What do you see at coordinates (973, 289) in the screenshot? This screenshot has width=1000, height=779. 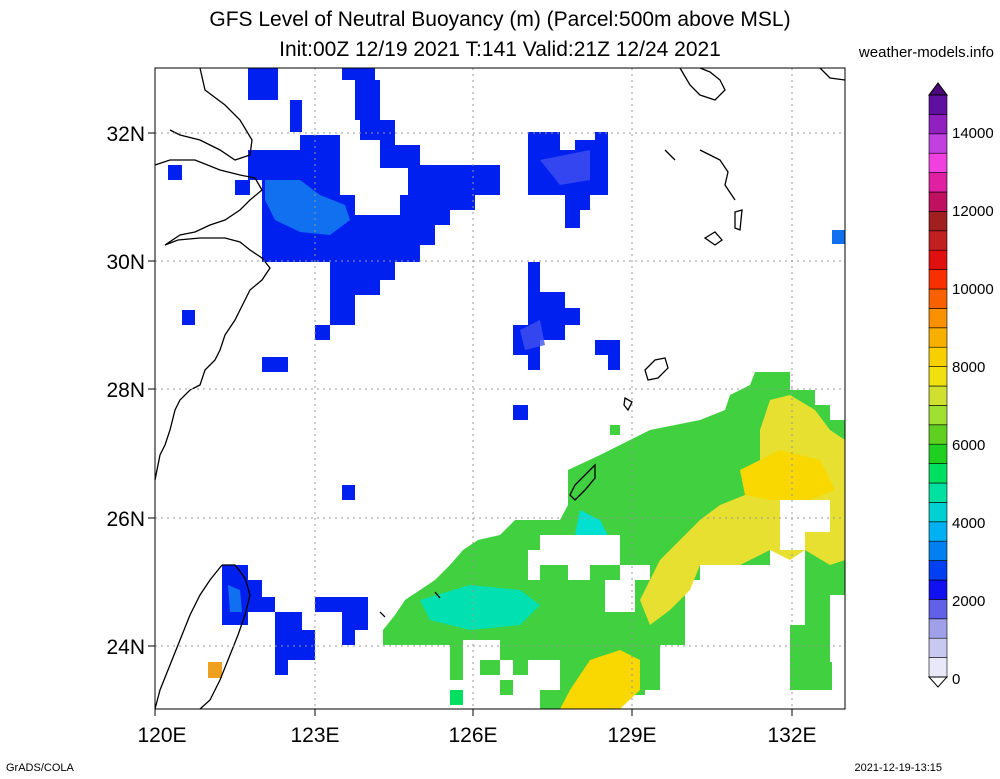 I see `colorbar-label-10000: 10000` at bounding box center [973, 289].